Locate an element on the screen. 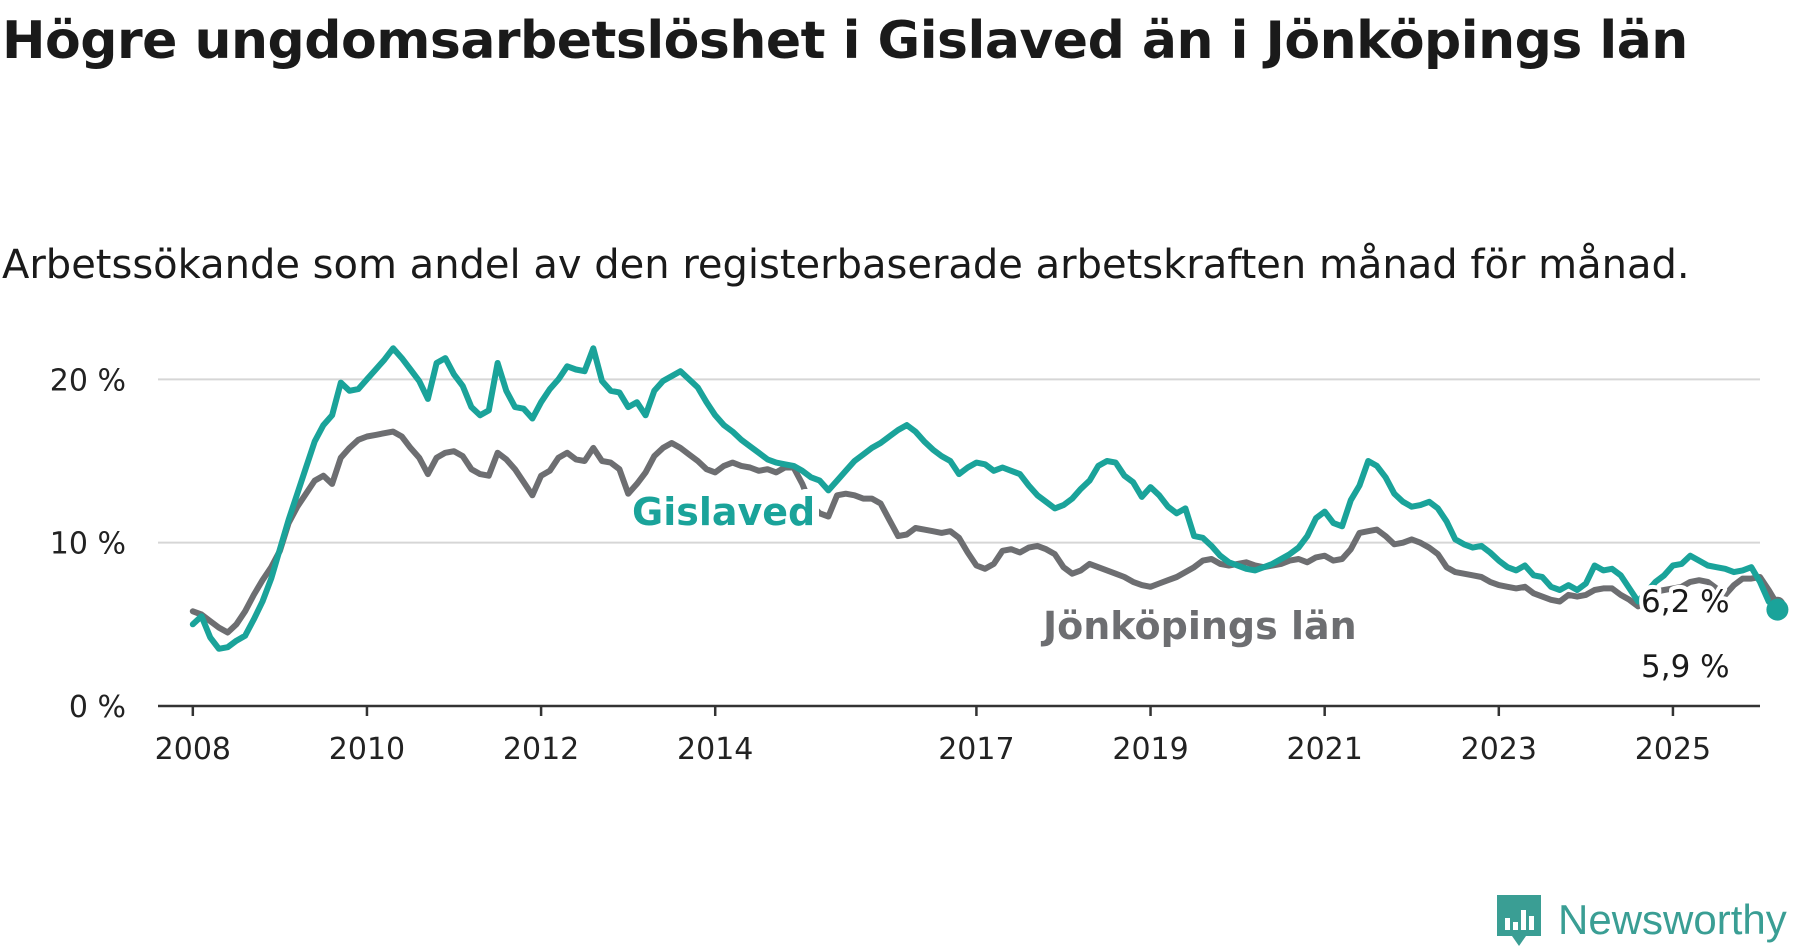  x-tick-label: 2012 is located at coordinates (541, 749).